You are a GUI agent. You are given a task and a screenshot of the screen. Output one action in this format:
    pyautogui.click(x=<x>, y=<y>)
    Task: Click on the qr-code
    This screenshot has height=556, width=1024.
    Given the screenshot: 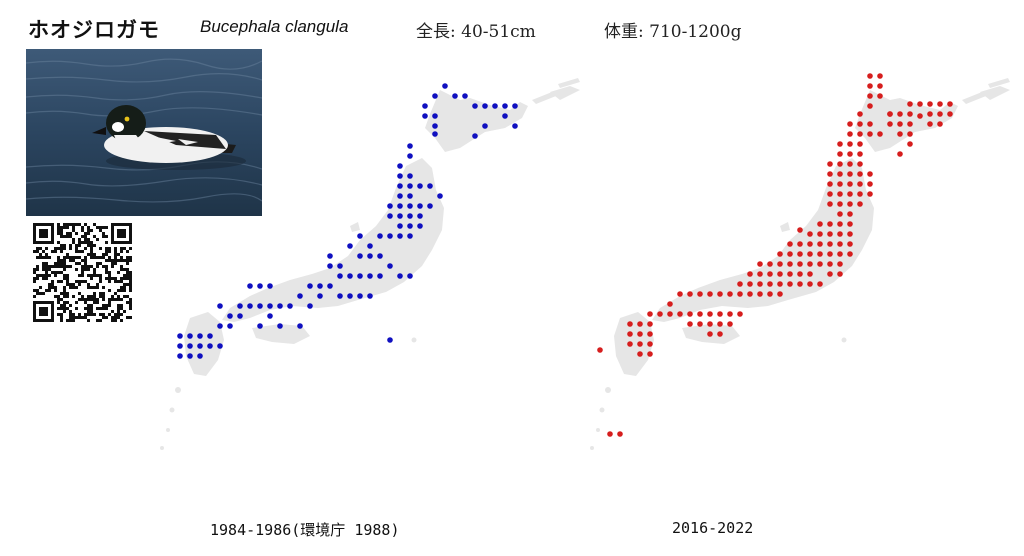 What is the action you would take?
    pyautogui.click(x=82, y=272)
    